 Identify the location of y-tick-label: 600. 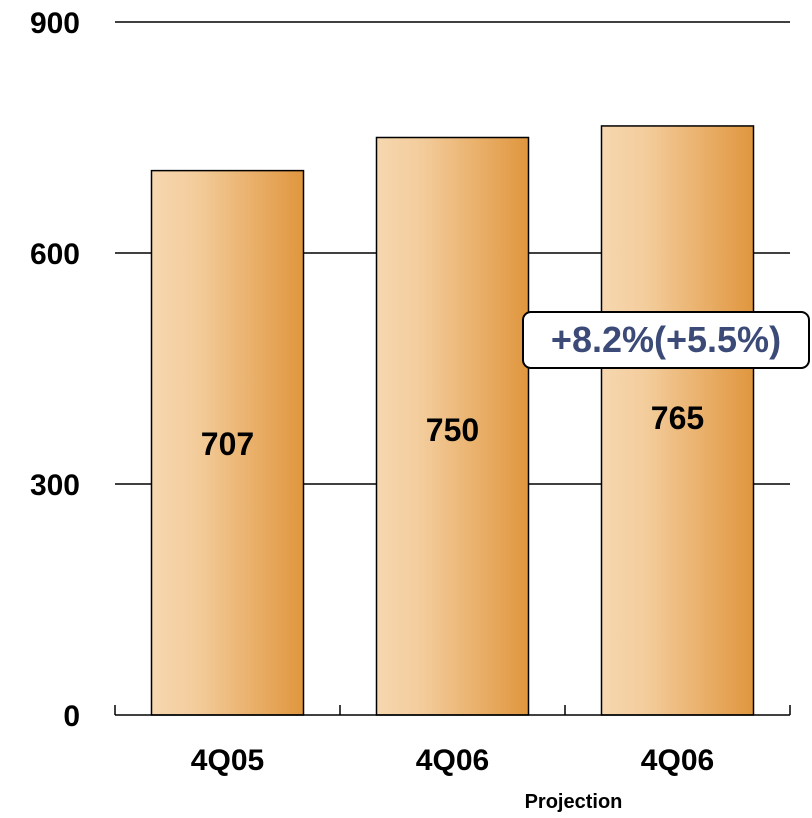
(55, 254).